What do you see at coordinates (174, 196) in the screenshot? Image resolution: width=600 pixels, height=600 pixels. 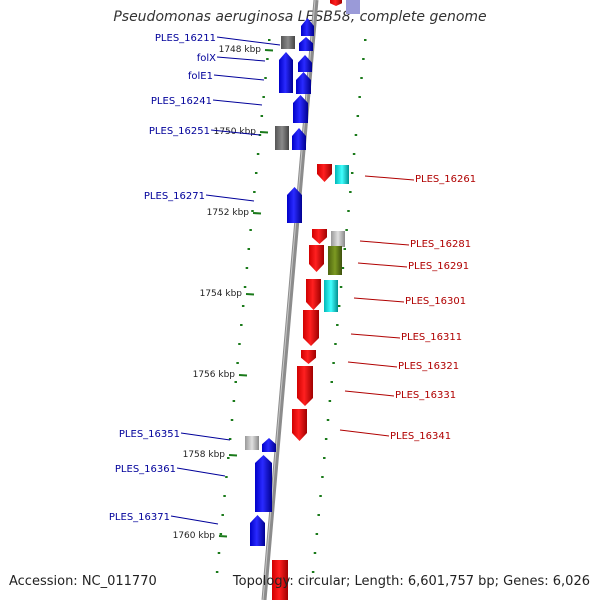 I see `gene-label: PLES_16271` at bounding box center [174, 196].